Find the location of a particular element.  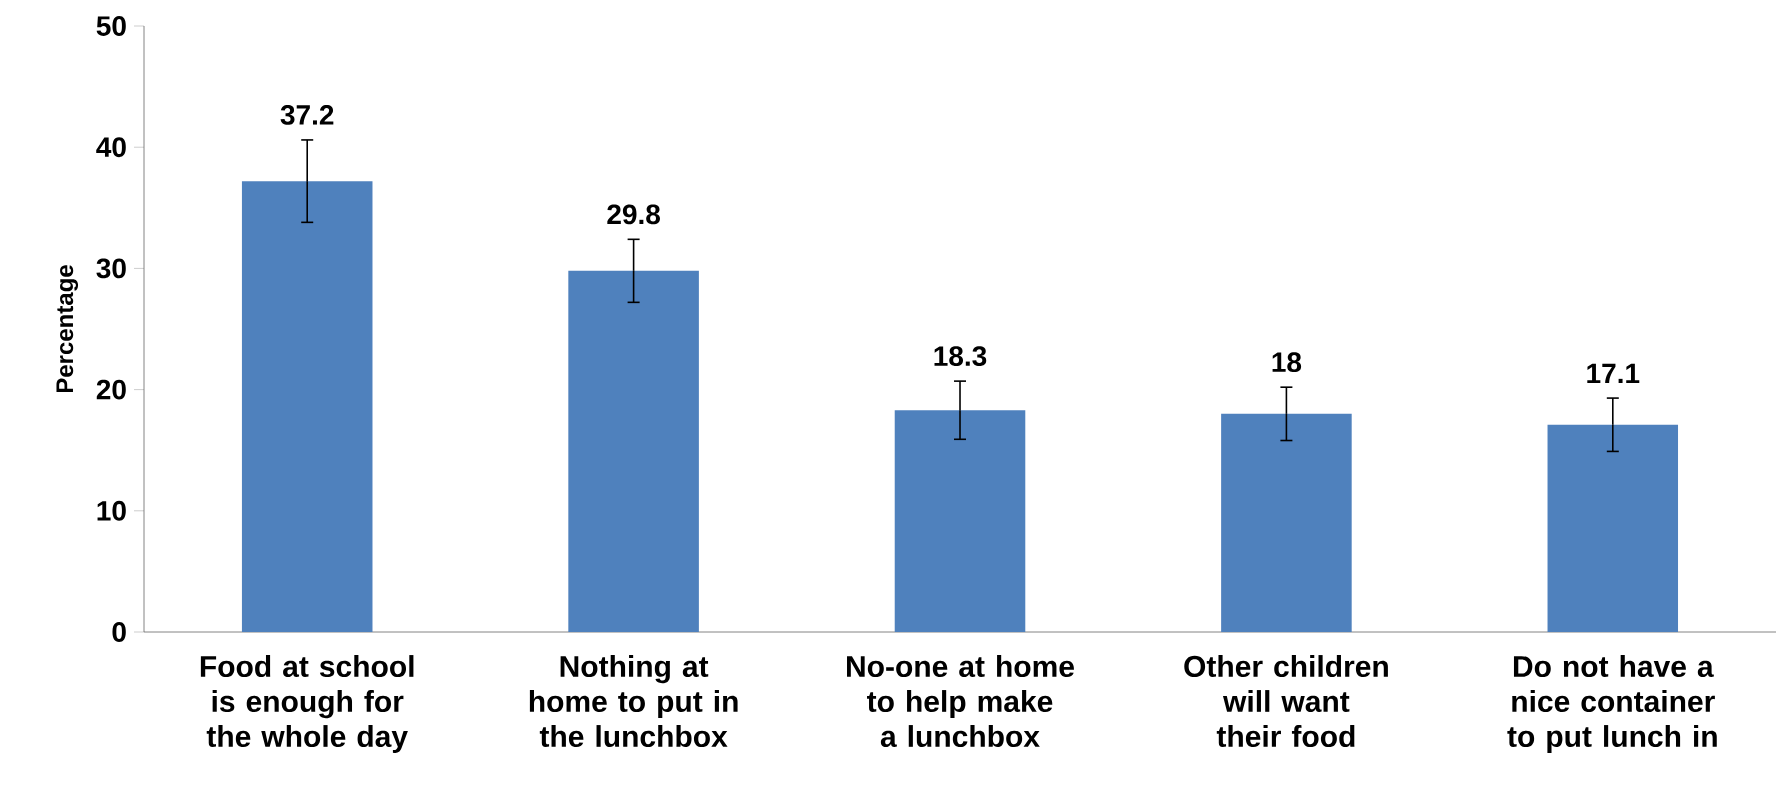

y-tick-label: 40 is located at coordinates (111, 147).